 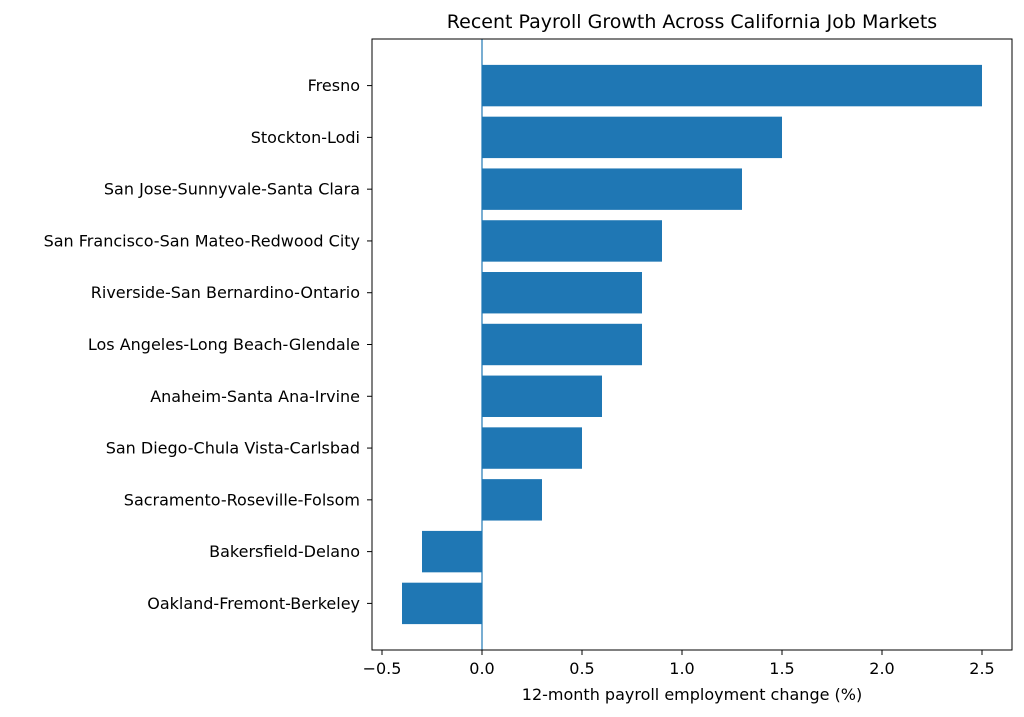 I want to click on y-tick-label: San Diego-Chula Vista-Carlsbad, so click(x=233, y=448).